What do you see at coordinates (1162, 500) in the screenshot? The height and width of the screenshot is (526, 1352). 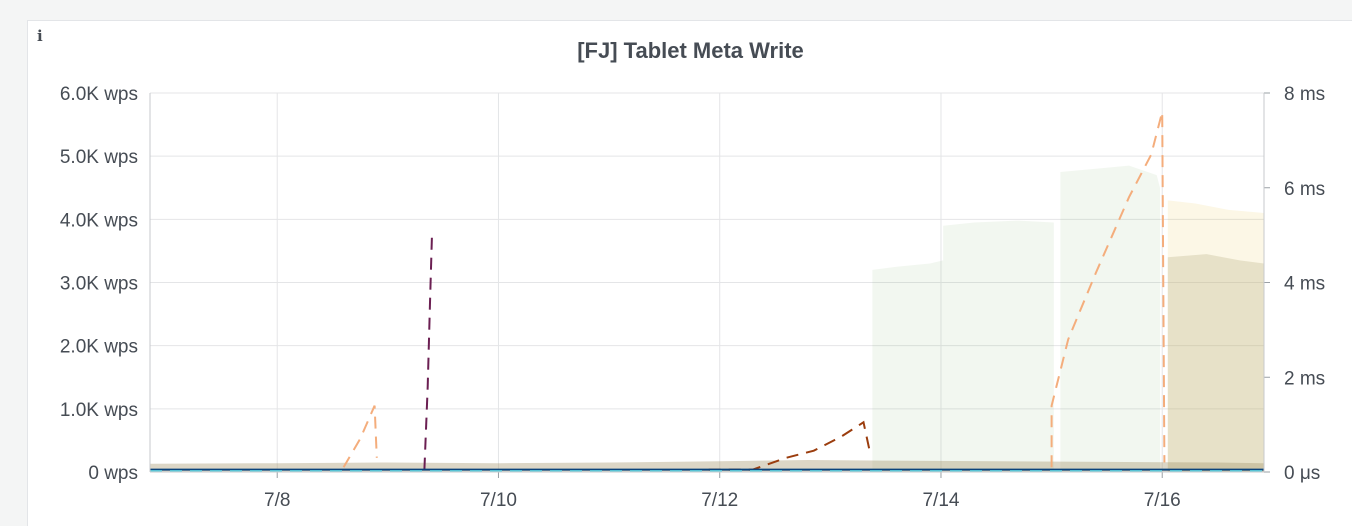 I see `x-tick-label: 7/16` at bounding box center [1162, 500].